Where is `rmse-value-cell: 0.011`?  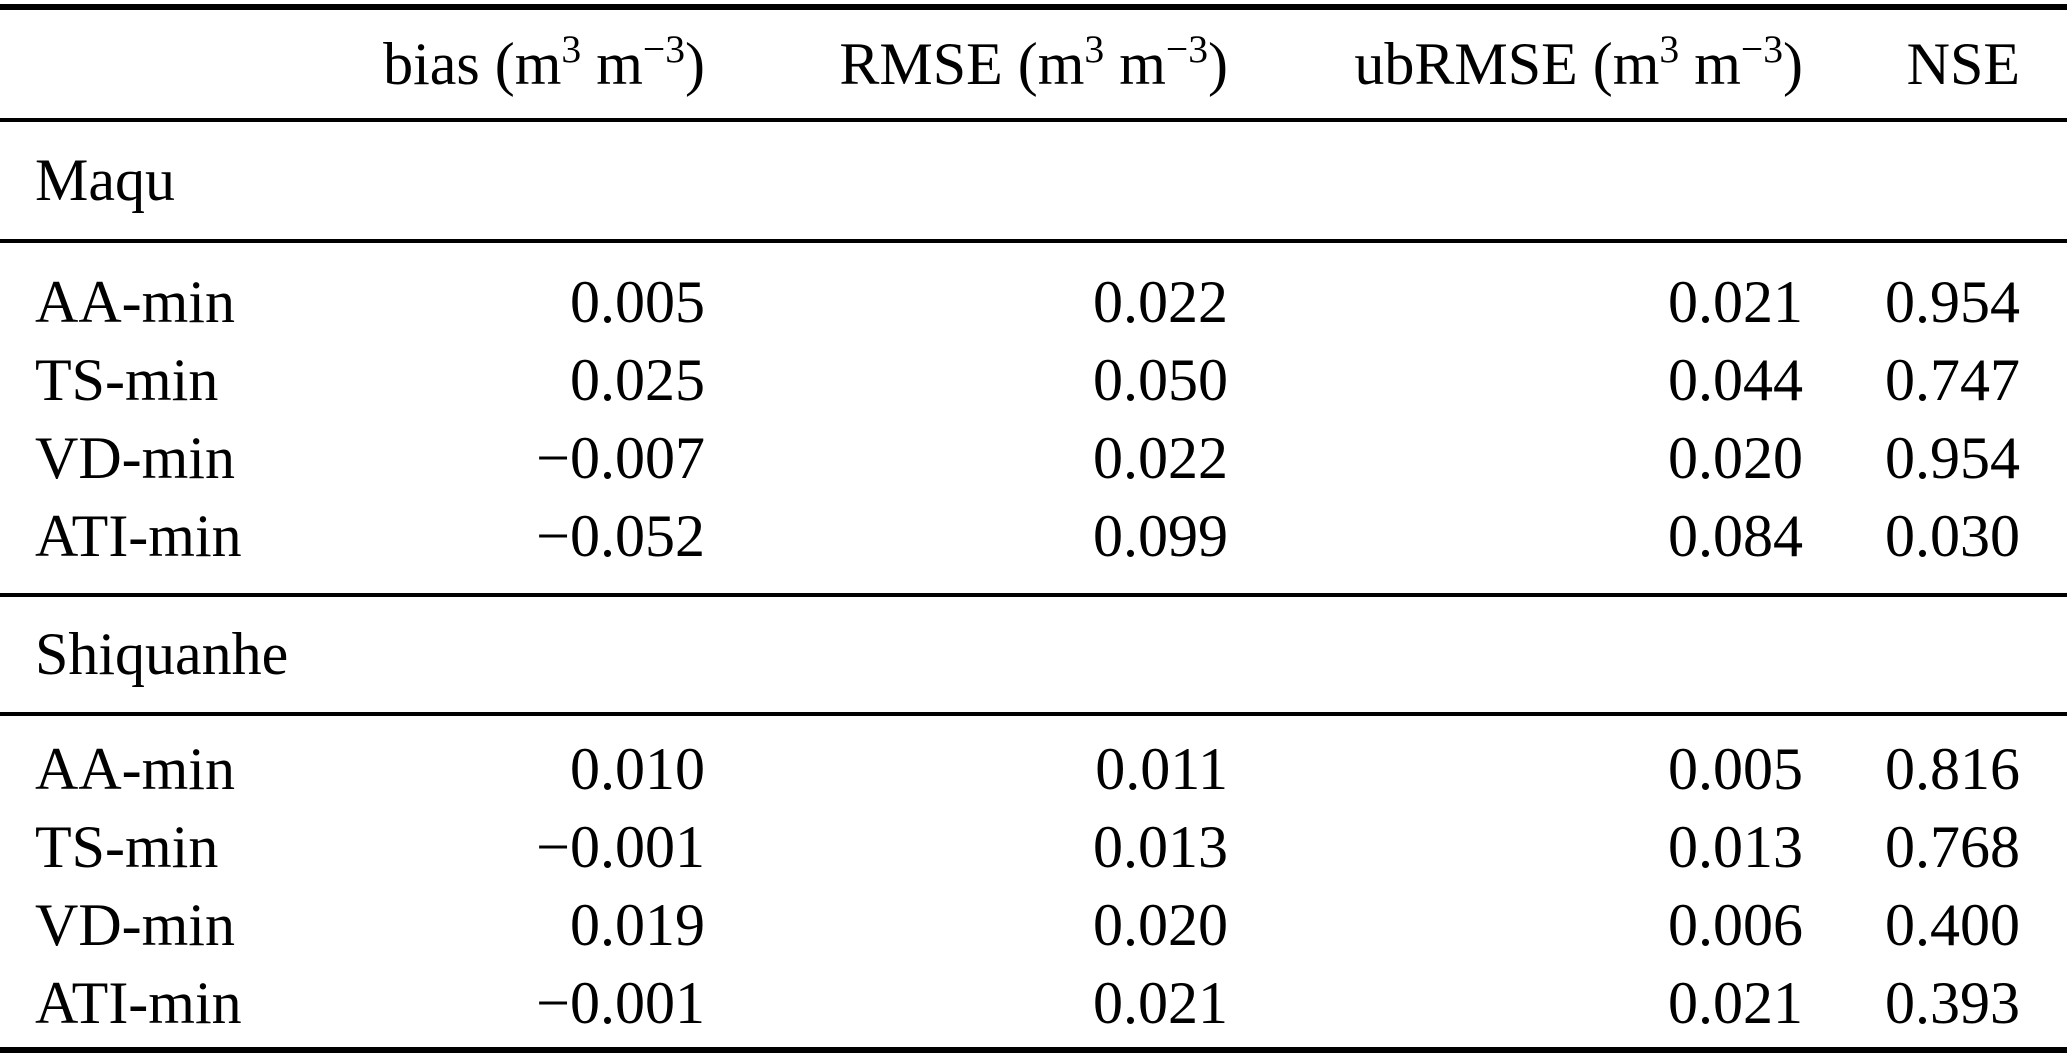 rmse-value-cell: 0.011 is located at coordinates (1161, 768).